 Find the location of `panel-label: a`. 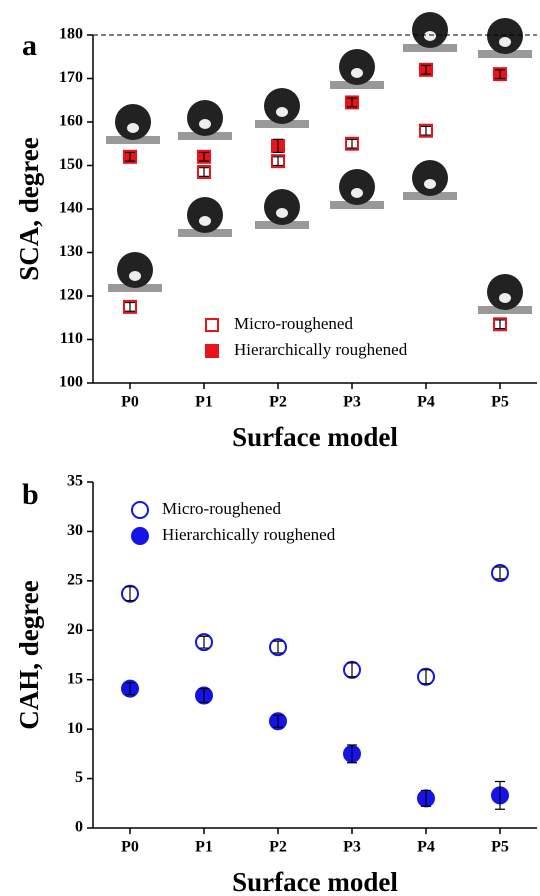

panel-label: a is located at coordinates (29, 45).